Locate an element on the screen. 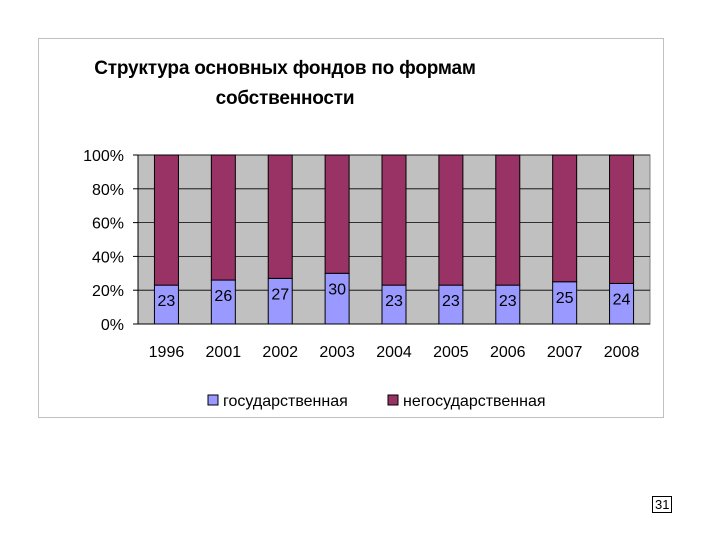 This screenshot has width=720, height=540. legend: государственная негосударственная is located at coordinates (376, 401).